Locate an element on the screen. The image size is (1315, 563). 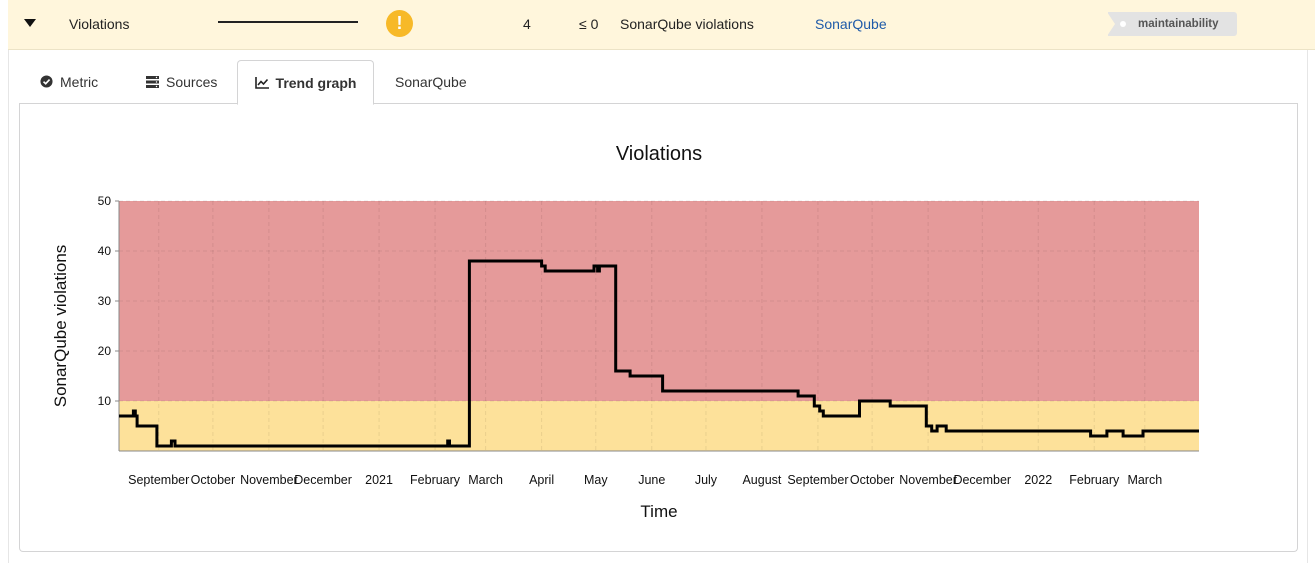
x-tick-label: June is located at coordinates (651, 480).